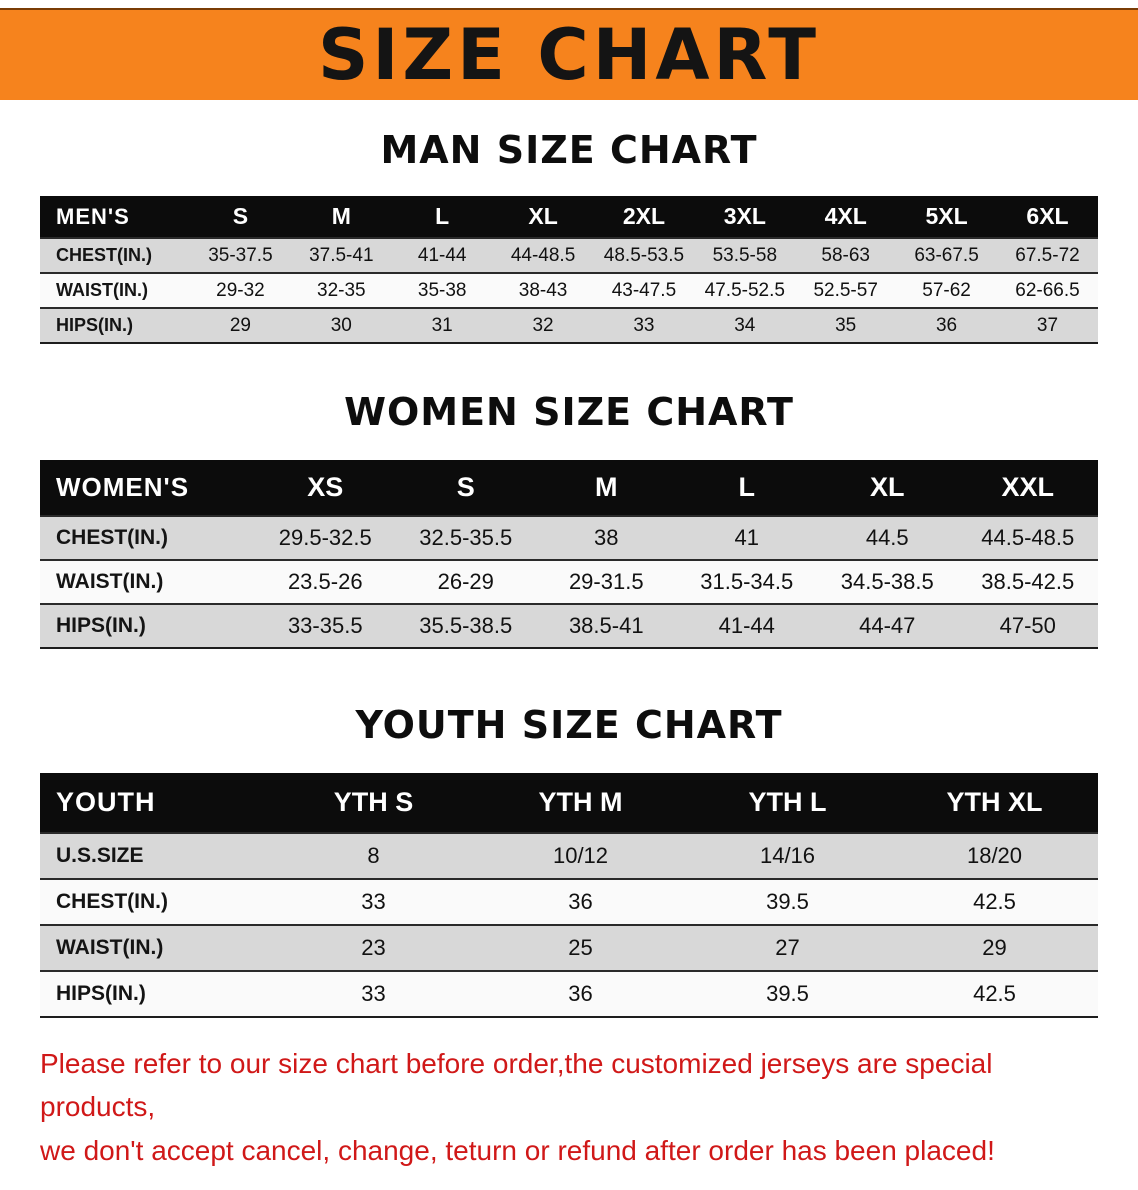 The height and width of the screenshot is (1190, 1138). What do you see at coordinates (787, 855) in the screenshot?
I see `table-cell: 14/16` at bounding box center [787, 855].